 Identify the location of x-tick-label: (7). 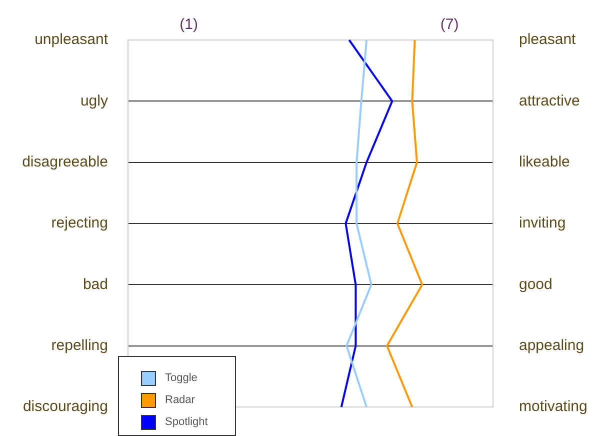
(449, 25).